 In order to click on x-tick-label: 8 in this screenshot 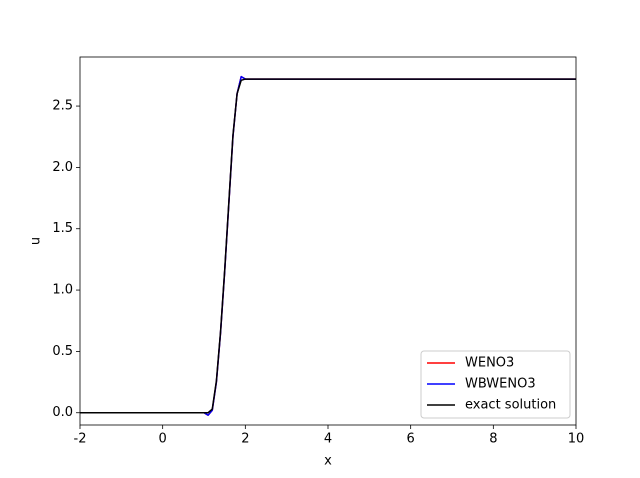, I will do `click(493, 439)`.